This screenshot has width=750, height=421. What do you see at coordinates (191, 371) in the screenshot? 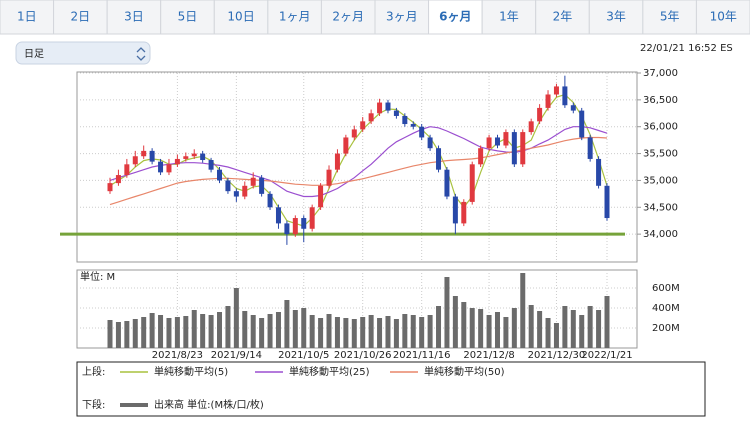
I see `legend-label: 単純移動平均(5)` at bounding box center [191, 371].